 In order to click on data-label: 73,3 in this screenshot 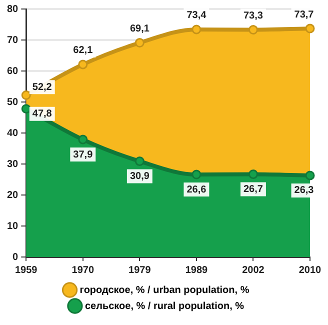, I will do `click(253, 16)`.